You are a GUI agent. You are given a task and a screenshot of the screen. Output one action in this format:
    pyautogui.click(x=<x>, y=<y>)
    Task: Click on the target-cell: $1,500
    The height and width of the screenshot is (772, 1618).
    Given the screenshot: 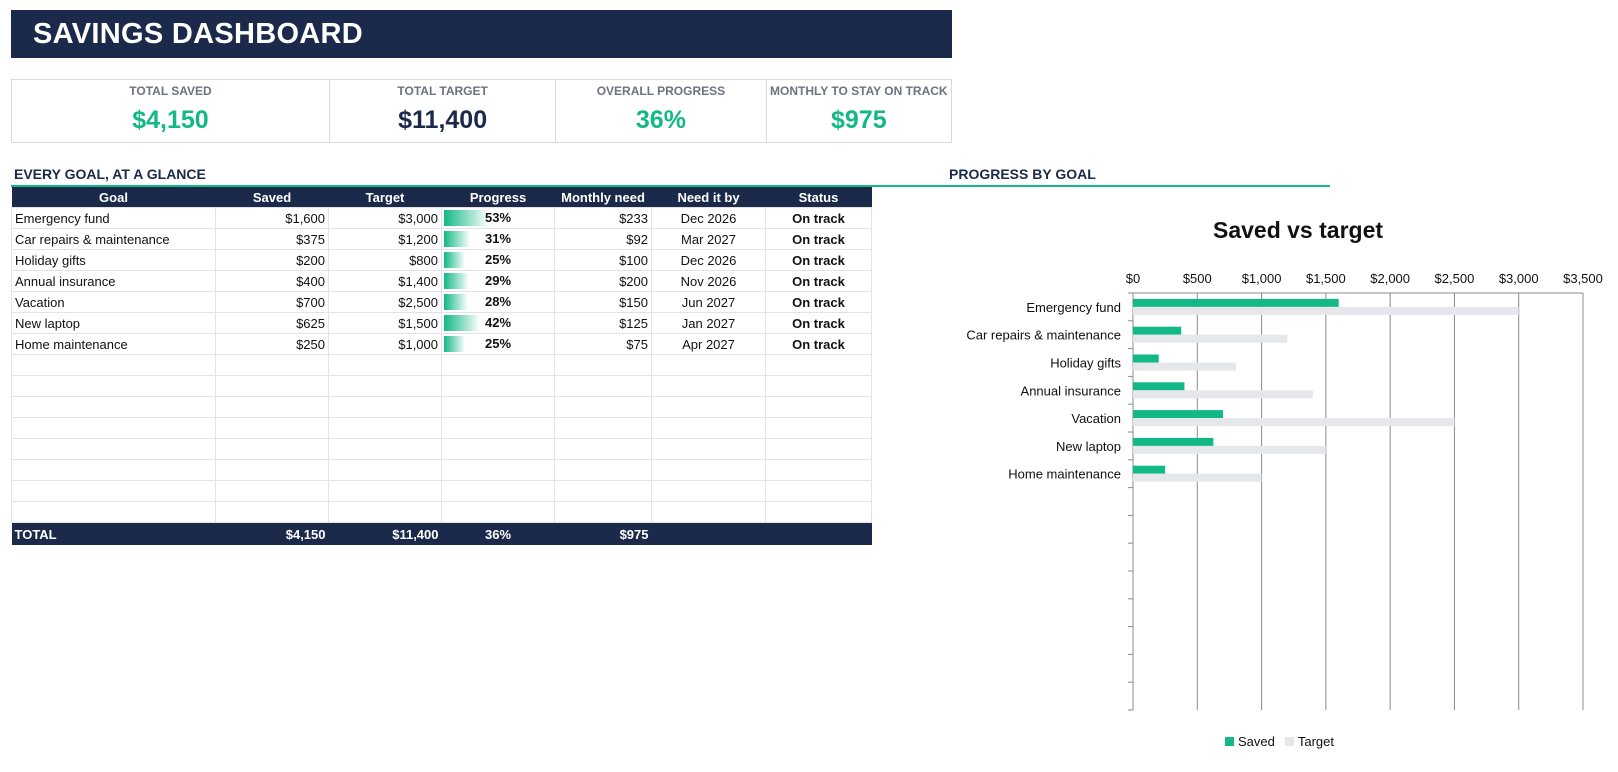 What is the action you would take?
    pyautogui.click(x=385, y=323)
    